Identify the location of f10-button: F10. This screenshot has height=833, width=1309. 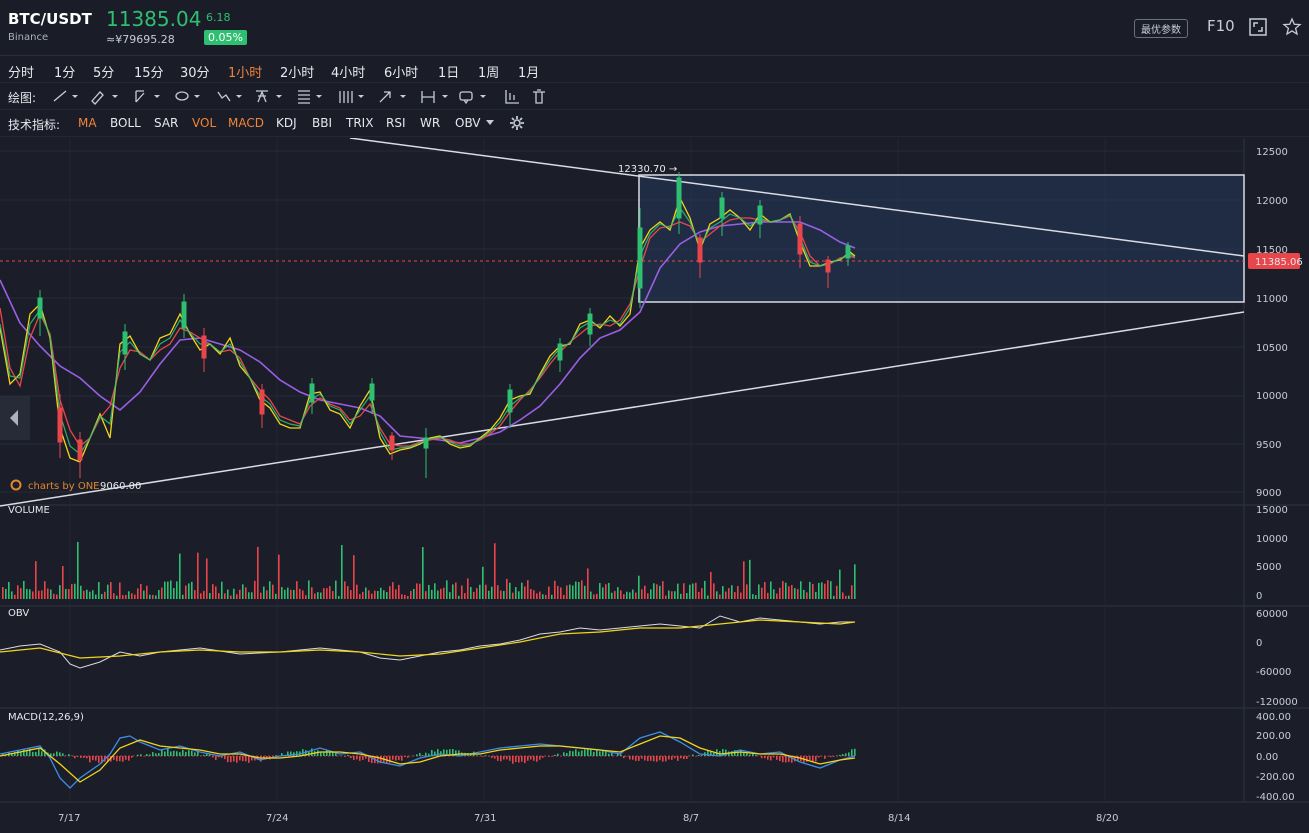
(1221, 26).